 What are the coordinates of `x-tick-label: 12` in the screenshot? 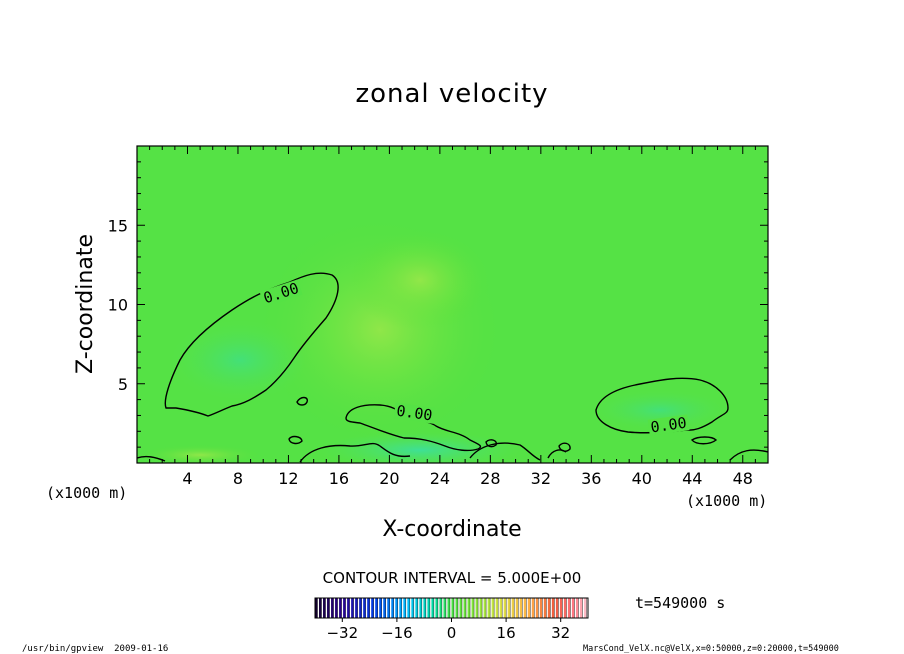 It's located at (288, 478).